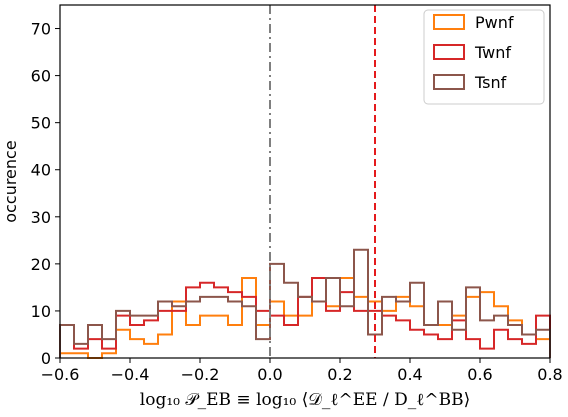  I want to click on y-axis-label: occurence, so click(10, 181).